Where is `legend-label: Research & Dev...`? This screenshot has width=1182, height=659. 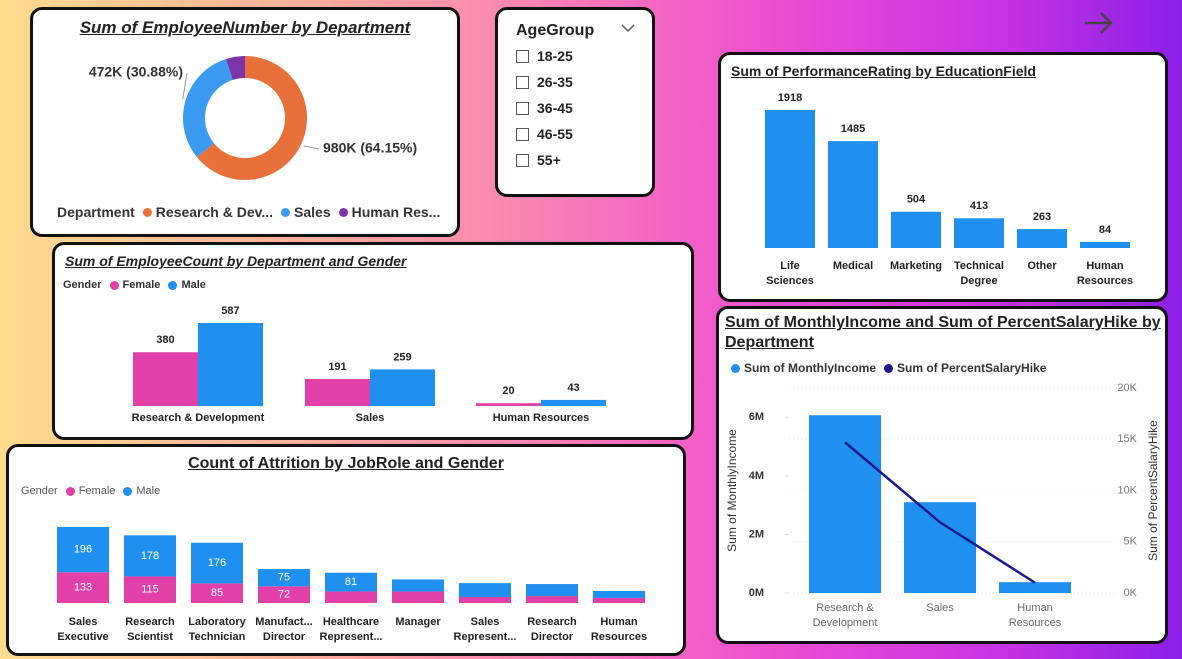
legend-label: Research & Dev... is located at coordinates (214, 212).